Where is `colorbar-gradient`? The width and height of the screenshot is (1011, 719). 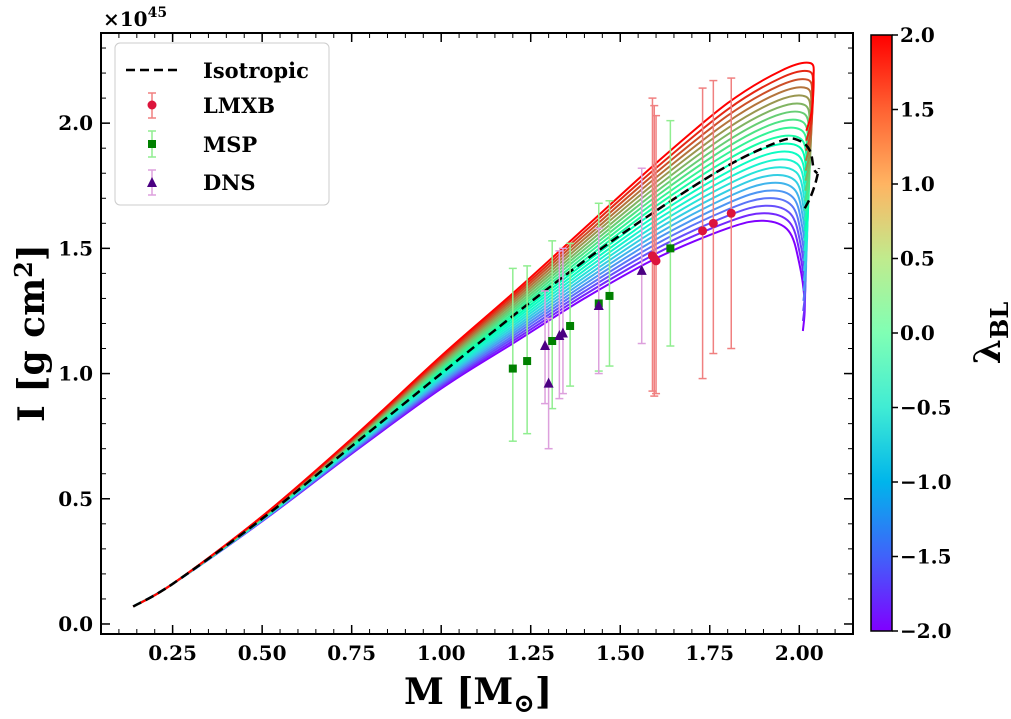
colorbar-gradient is located at coordinates (881, 333).